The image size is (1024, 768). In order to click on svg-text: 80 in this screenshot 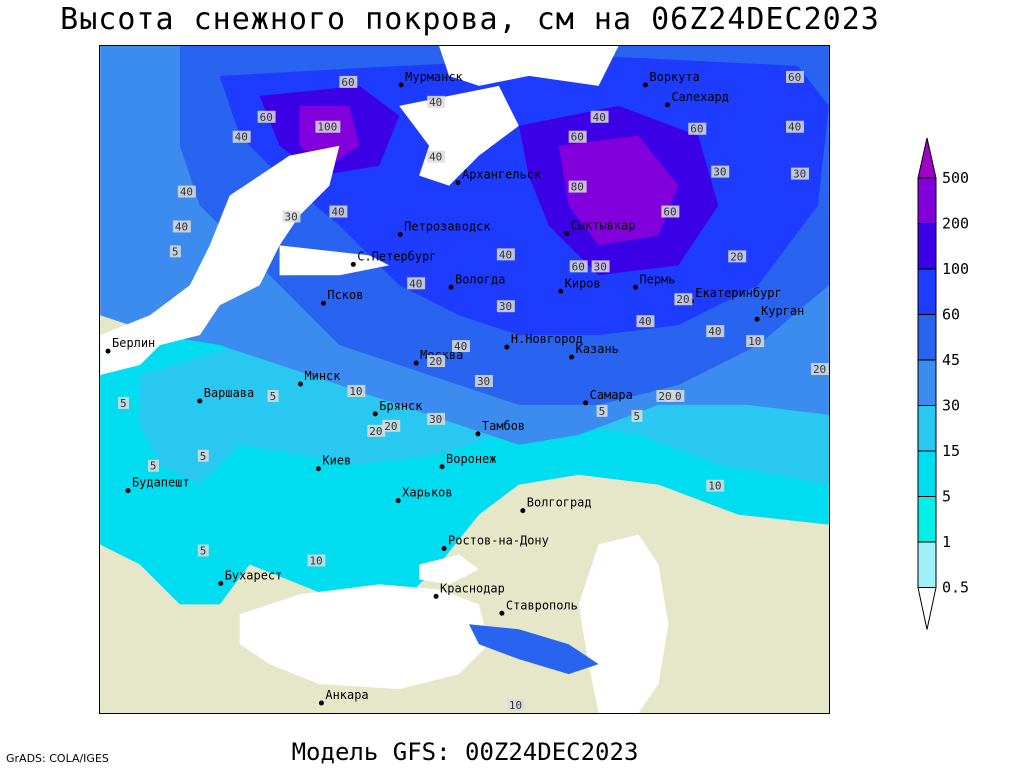, I will do `click(577, 187)`.